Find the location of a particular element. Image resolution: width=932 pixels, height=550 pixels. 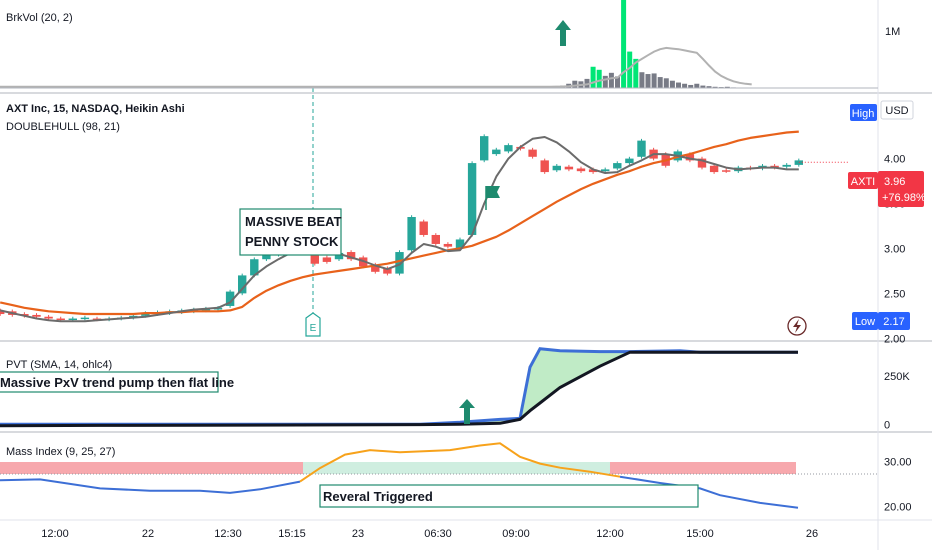

currency-label: USD is located at coordinates (896, 111).